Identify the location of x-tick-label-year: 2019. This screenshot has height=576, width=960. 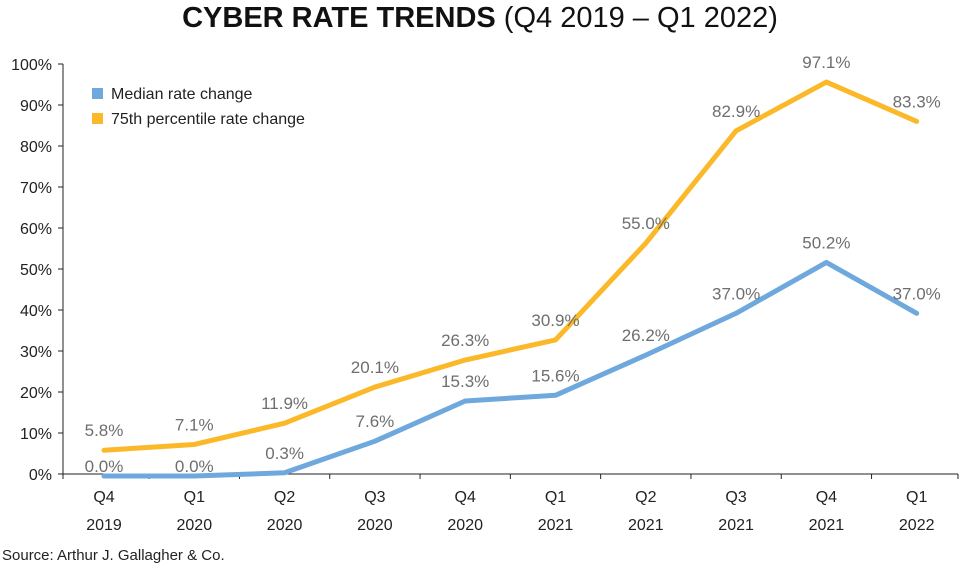
(104, 525).